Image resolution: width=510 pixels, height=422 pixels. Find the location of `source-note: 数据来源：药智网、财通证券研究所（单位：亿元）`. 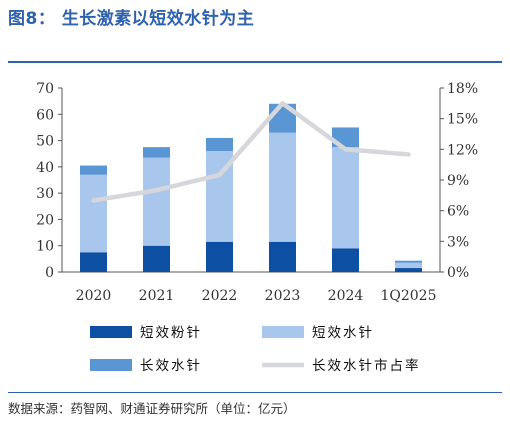

source-note: 数据来源：药智网、财通证券研究所（单位：亿元） is located at coordinates (152, 408).